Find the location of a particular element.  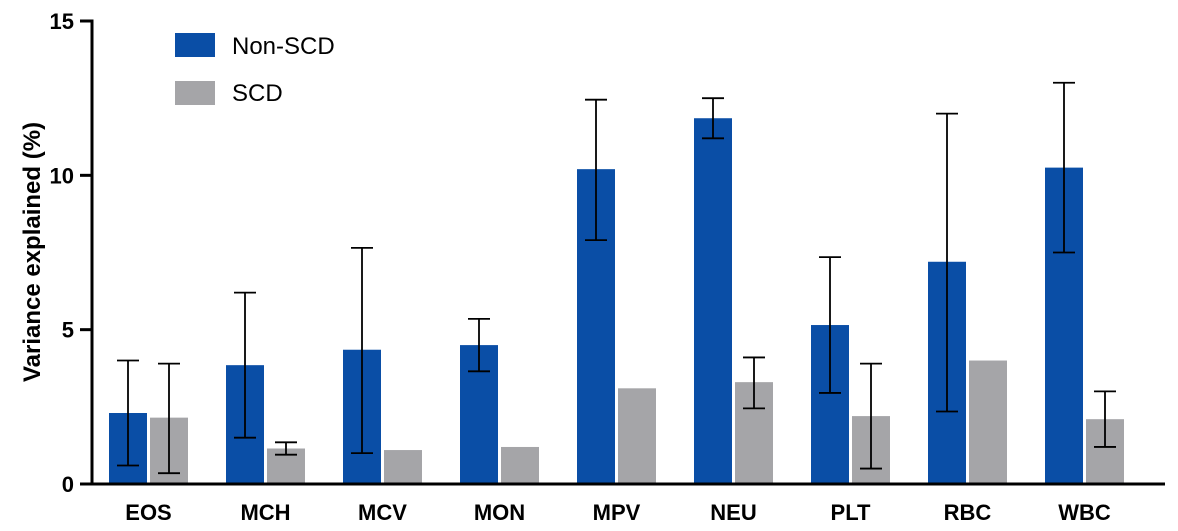

y-ticks: 0 5 10 15 is located at coordinates (71, 253).